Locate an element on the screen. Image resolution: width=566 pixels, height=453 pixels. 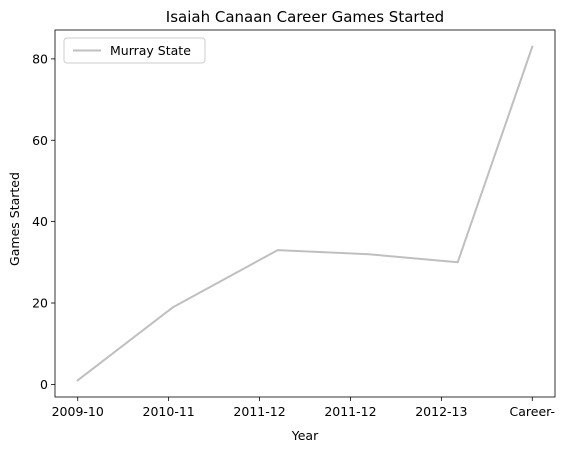
legend-box is located at coordinates (134, 50).